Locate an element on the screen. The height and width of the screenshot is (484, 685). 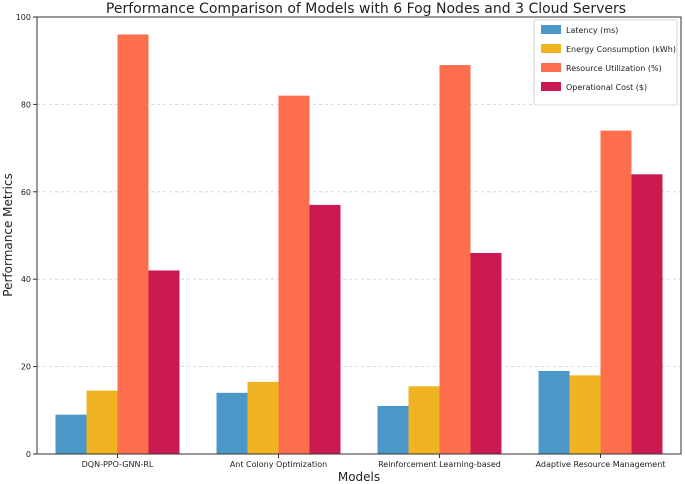
x-tick-label: Reinforcement Learning-based is located at coordinates (439, 464).